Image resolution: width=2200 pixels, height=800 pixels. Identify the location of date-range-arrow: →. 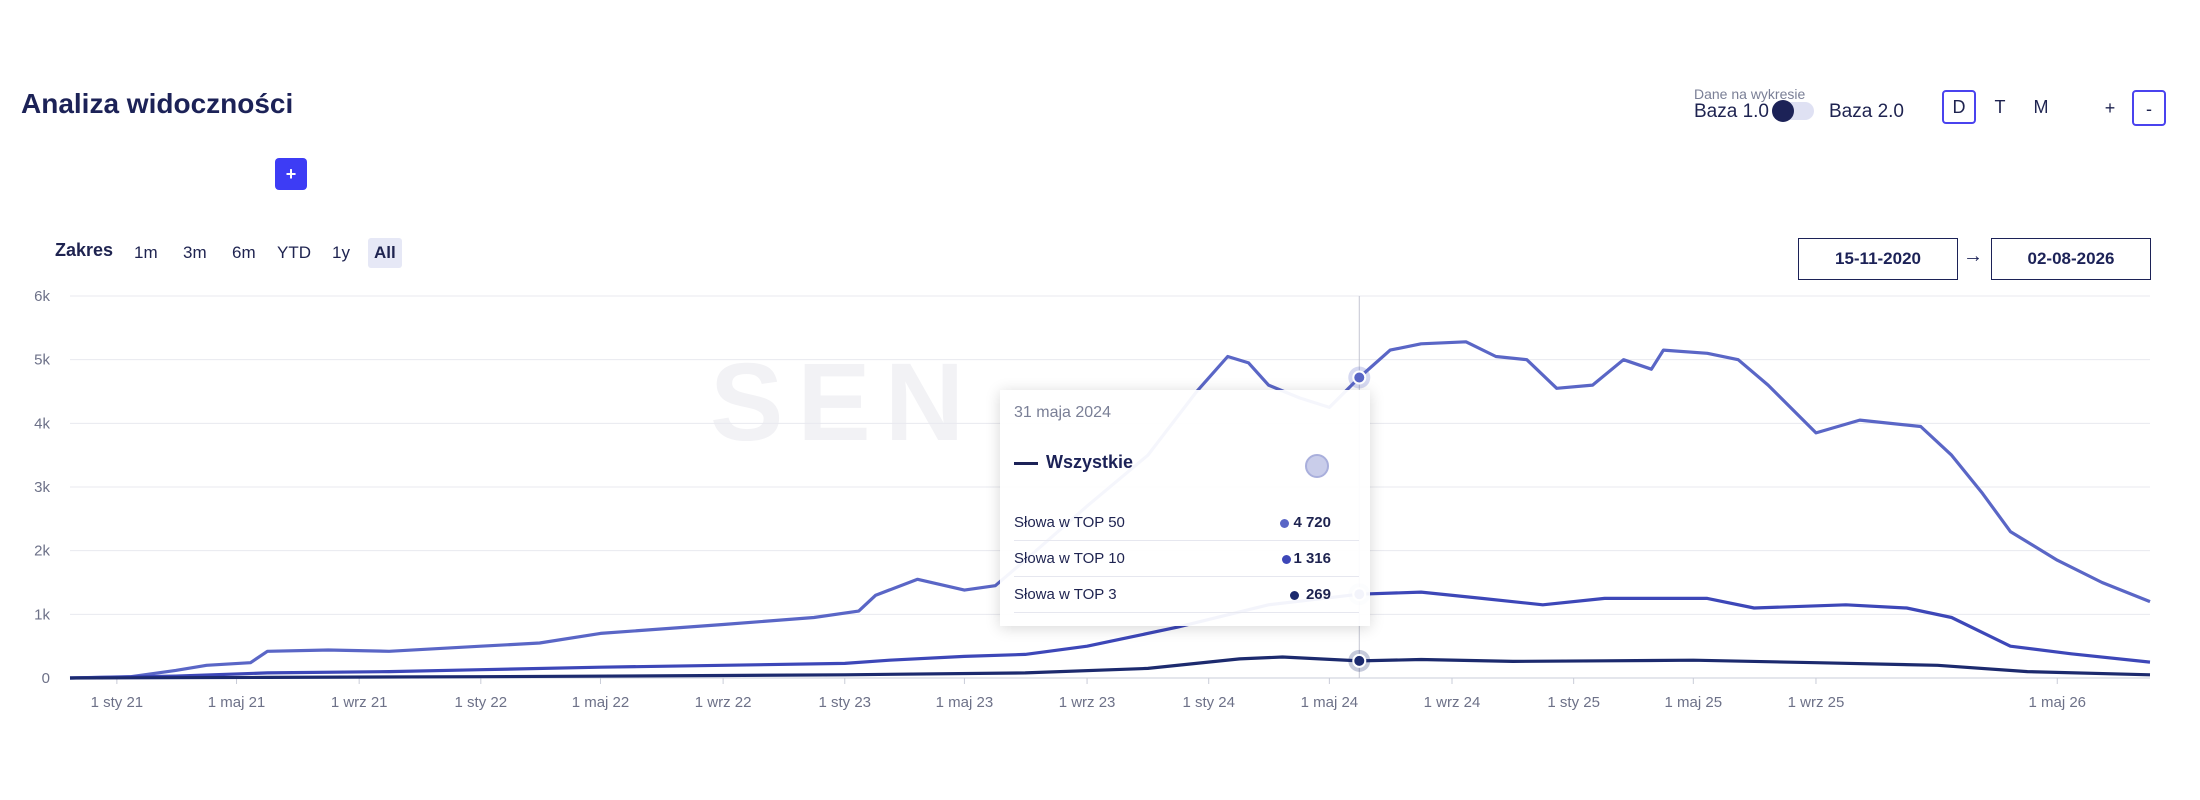
(1973, 256).